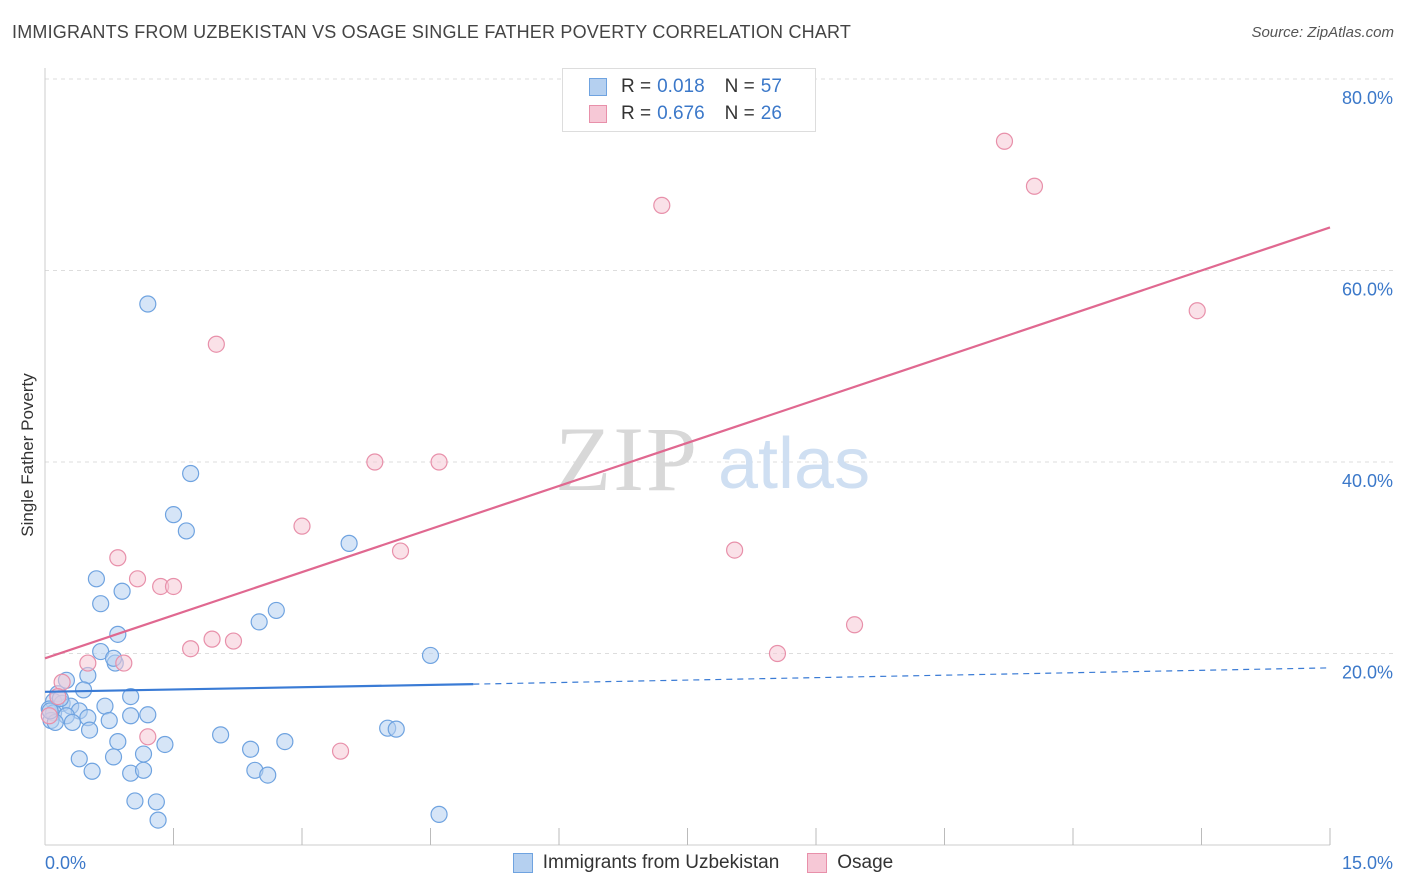 The width and height of the screenshot is (1406, 892). What do you see at coordinates (598, 87) in the screenshot?
I see `swatch-uzbekistan` at bounding box center [598, 87].